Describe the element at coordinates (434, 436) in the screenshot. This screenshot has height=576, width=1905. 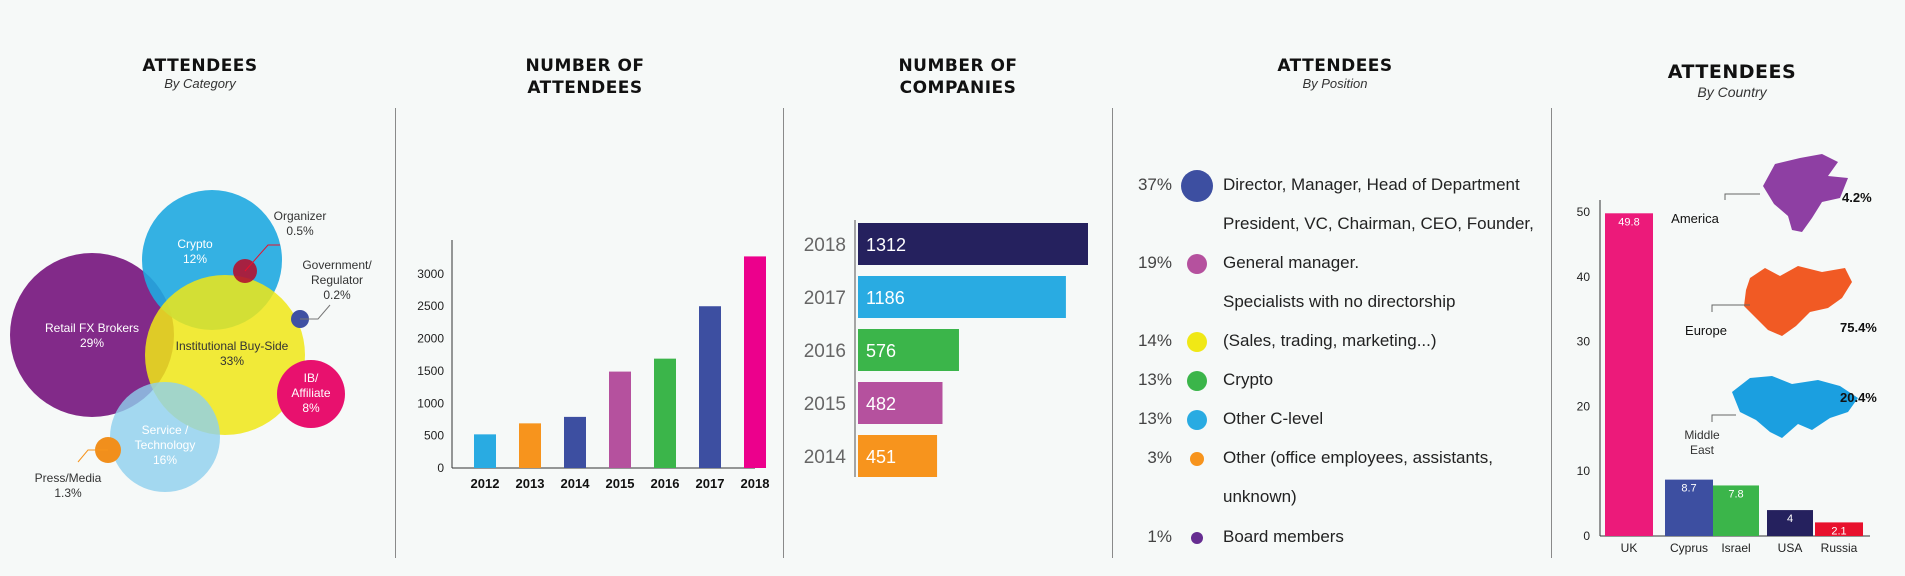
I see `attendees-ytick: 500` at that location.